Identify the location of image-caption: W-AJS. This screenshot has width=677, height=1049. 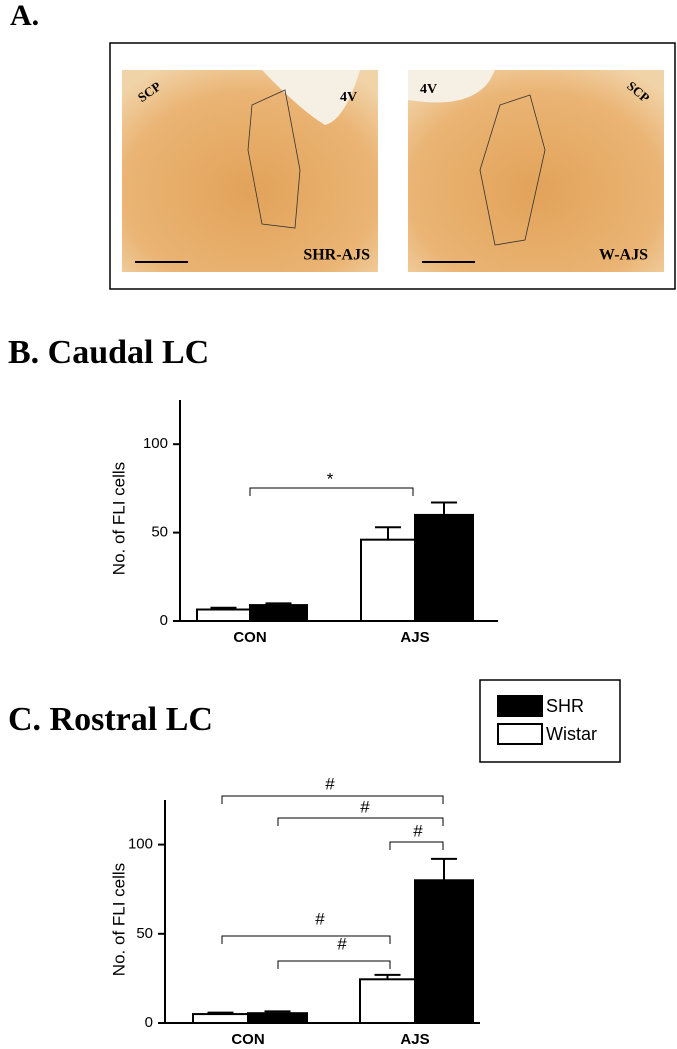
(623, 255).